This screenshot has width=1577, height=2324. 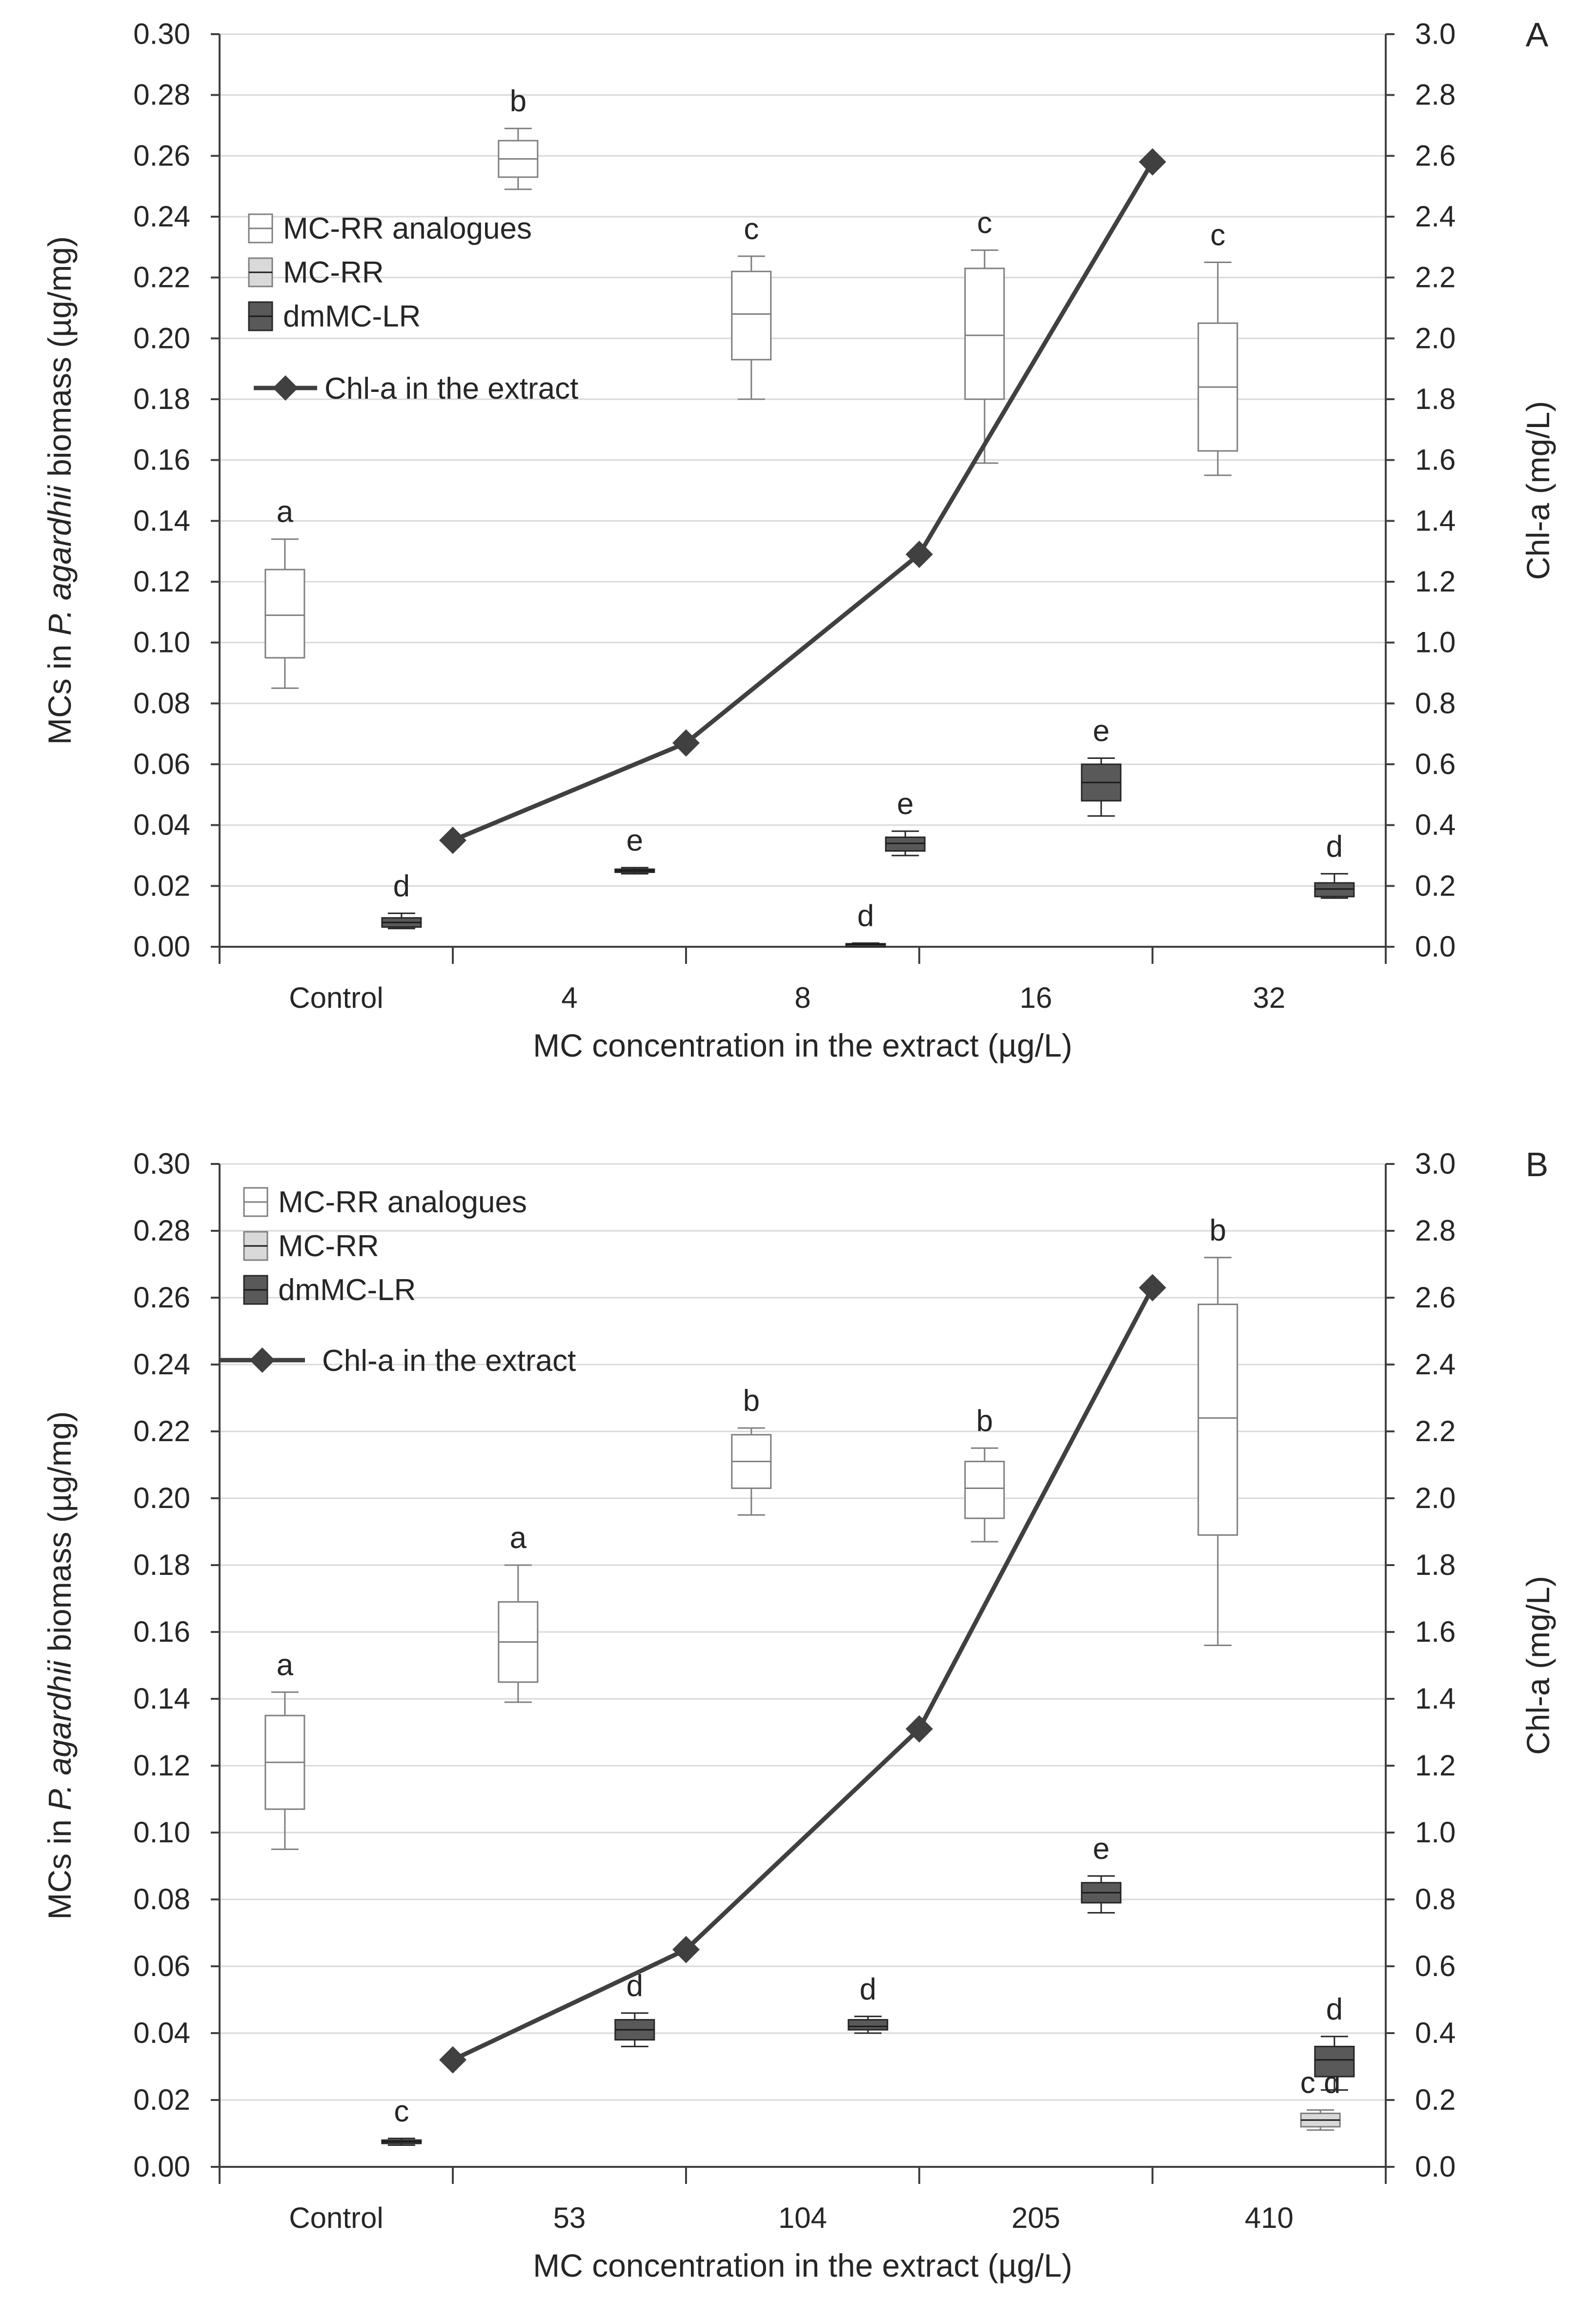 I want to click on x-tick-label: 104, so click(x=803, y=2218).